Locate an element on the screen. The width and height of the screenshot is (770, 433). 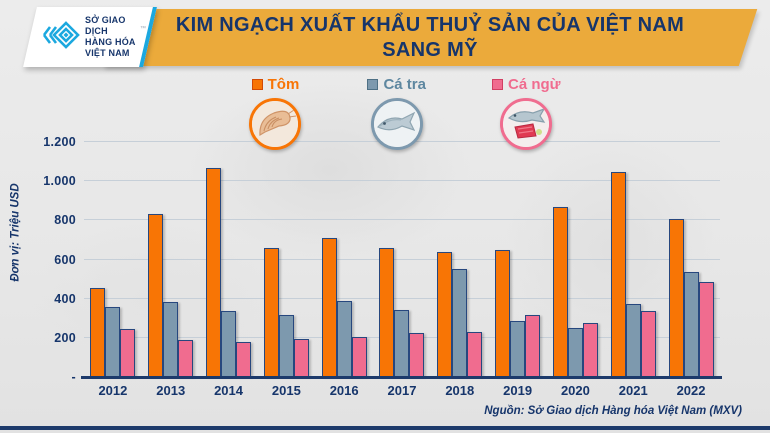
bar-Tôm-2022 is located at coordinates (676, 297).